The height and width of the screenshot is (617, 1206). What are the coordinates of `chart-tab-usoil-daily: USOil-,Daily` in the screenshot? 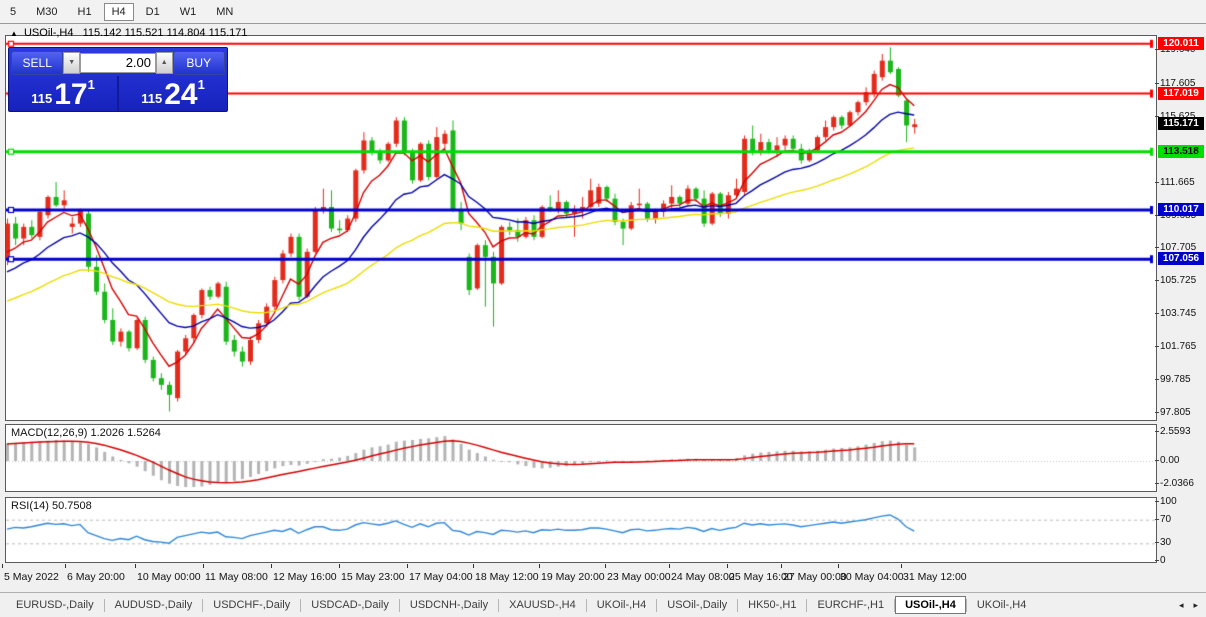 It's located at (697, 605).